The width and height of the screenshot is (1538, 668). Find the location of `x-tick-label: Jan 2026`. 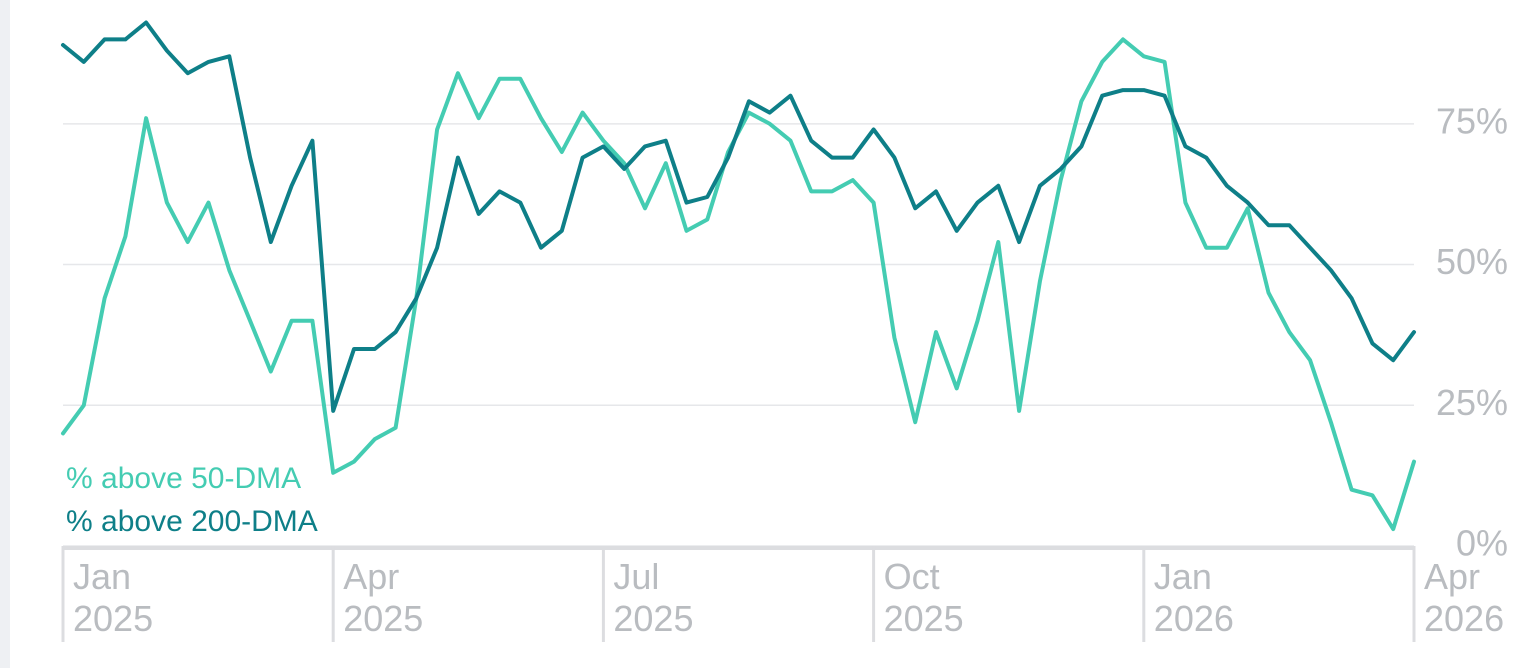

x-tick-label: Jan 2026 is located at coordinates (1193, 597).